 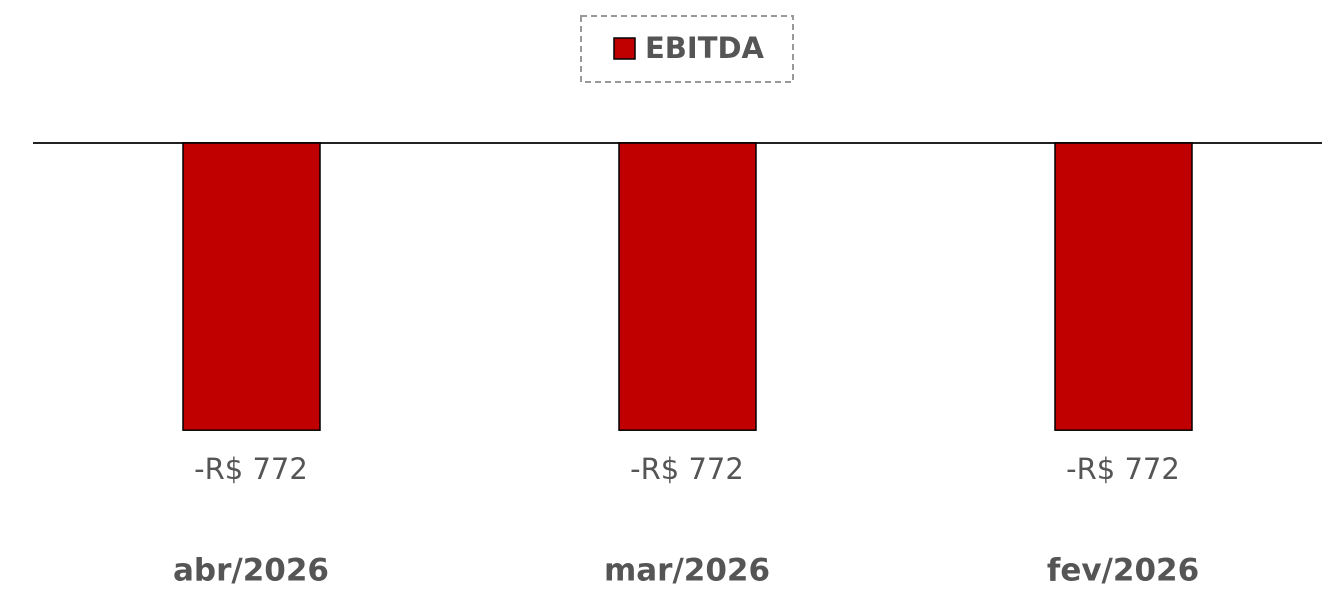 What do you see at coordinates (624, 48) in the screenshot?
I see `legend-swatch` at bounding box center [624, 48].